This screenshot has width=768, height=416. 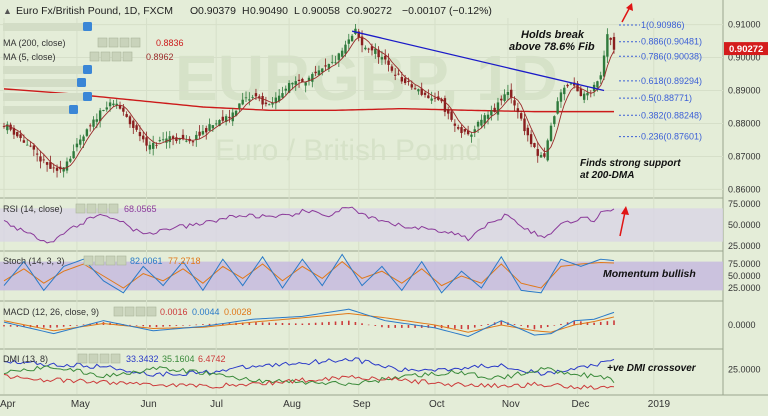 I want to click on dmi-series-line, so click(x=309, y=376).